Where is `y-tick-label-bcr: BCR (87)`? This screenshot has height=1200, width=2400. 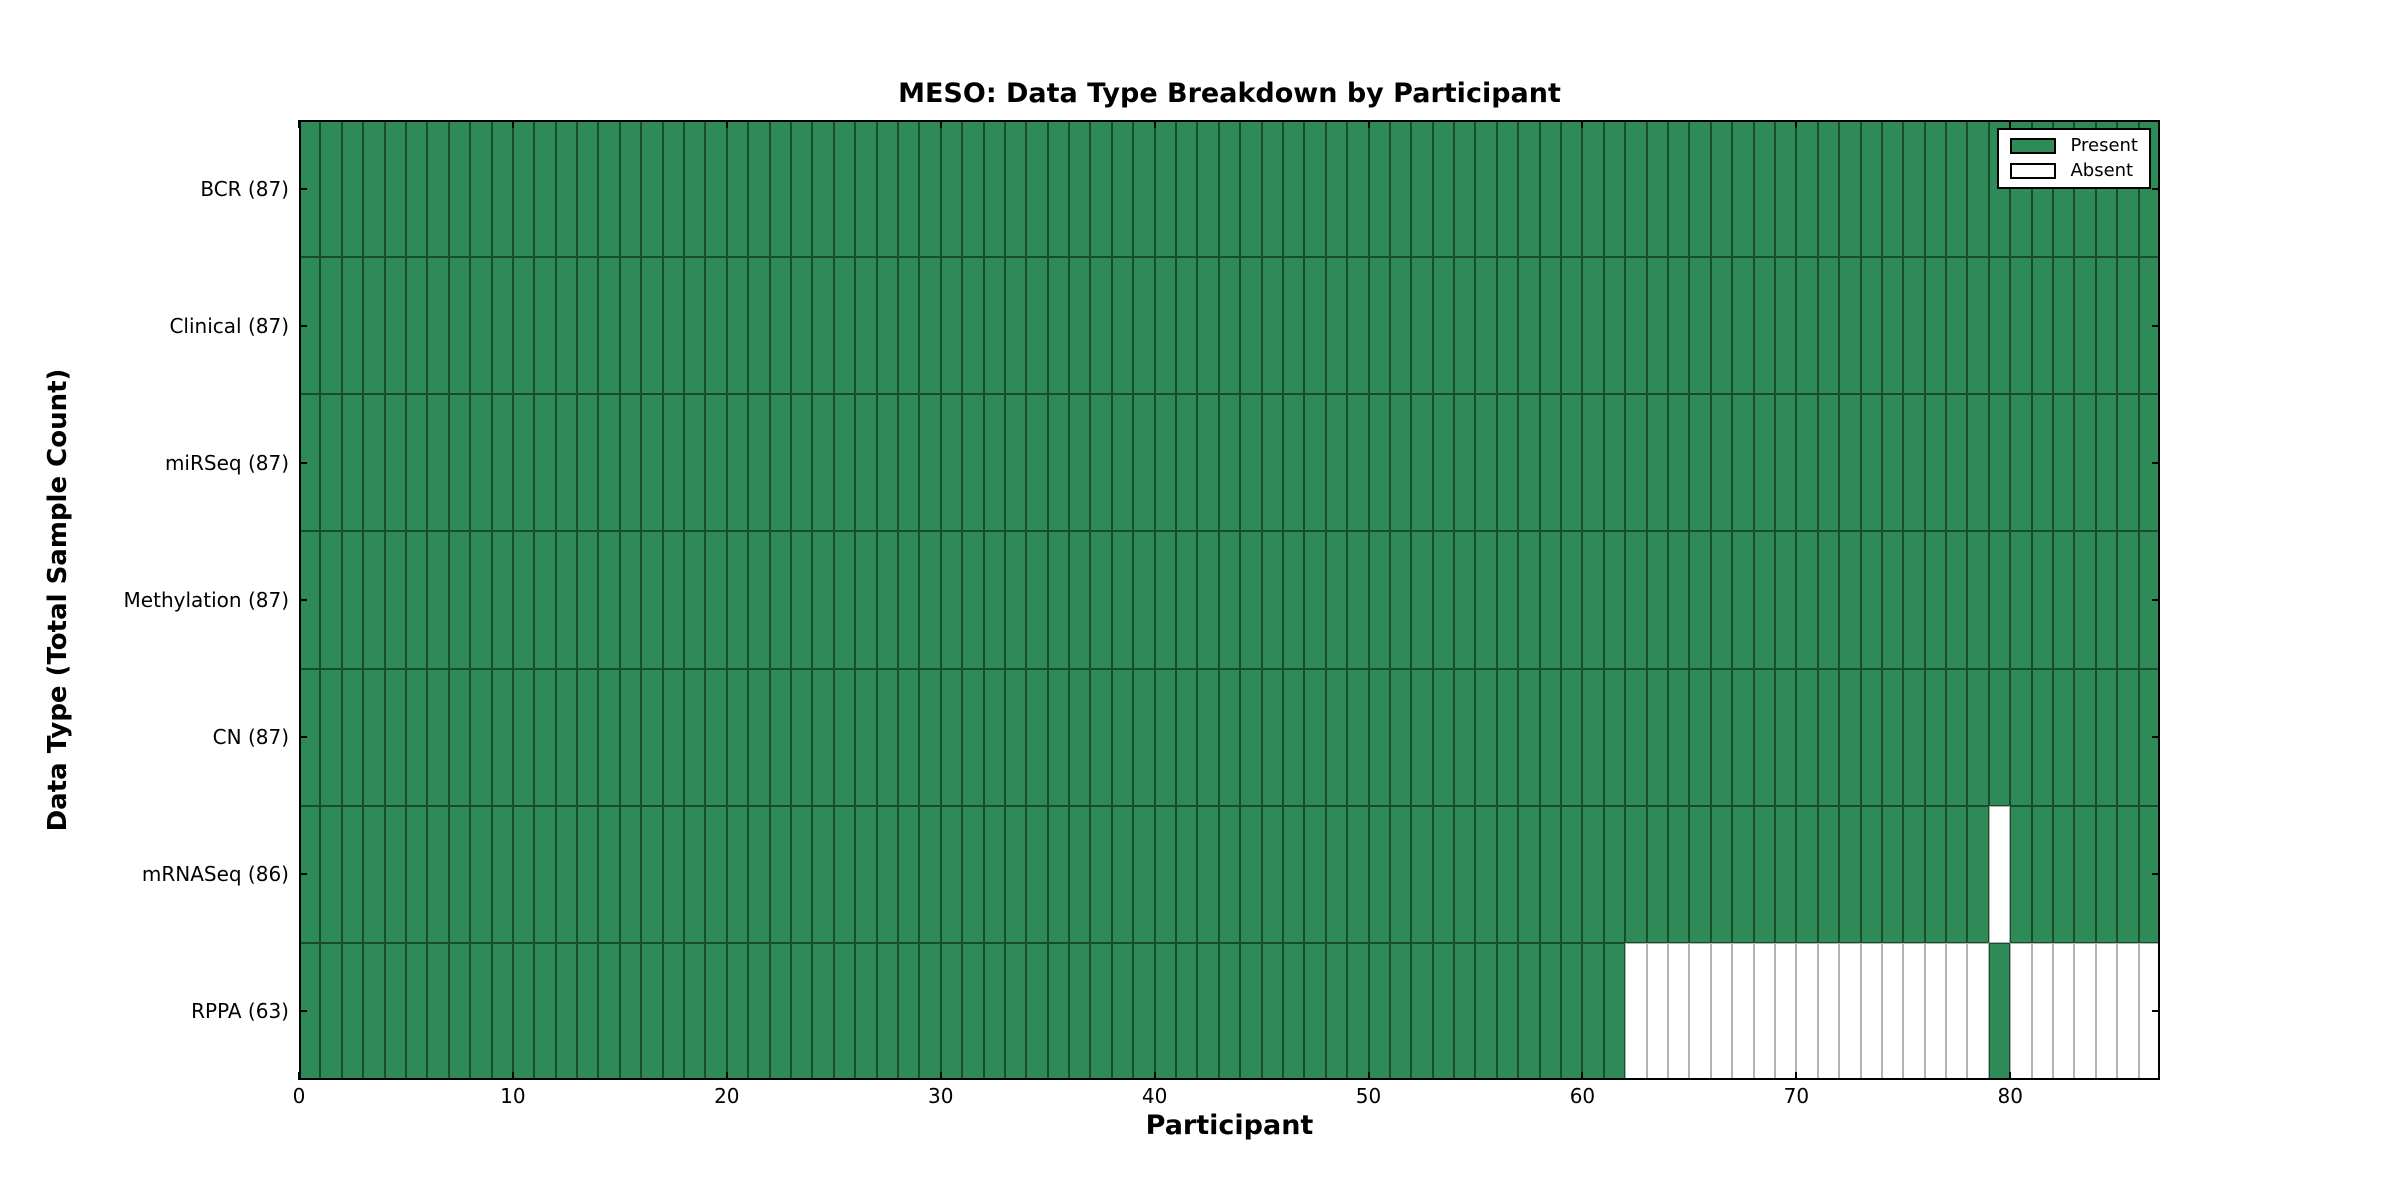
y-tick-label-bcr: BCR (87) is located at coordinates (244, 188).